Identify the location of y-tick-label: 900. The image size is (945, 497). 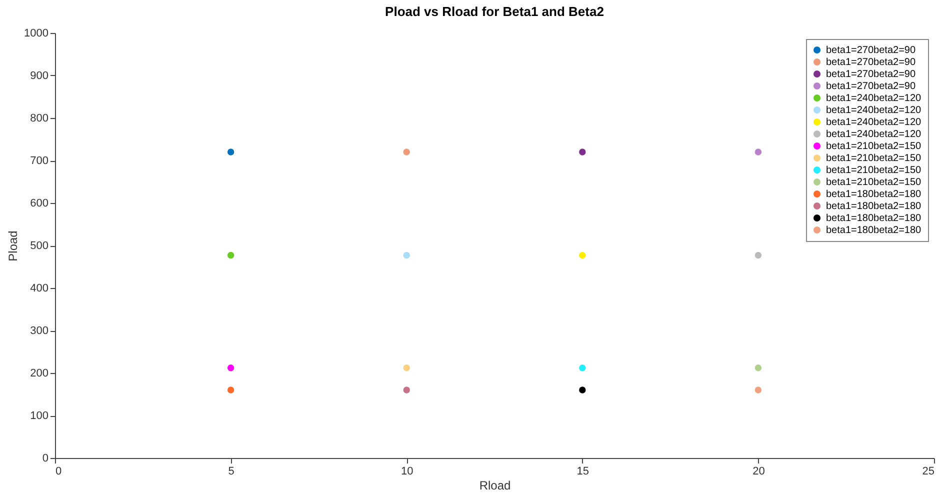
(39, 76).